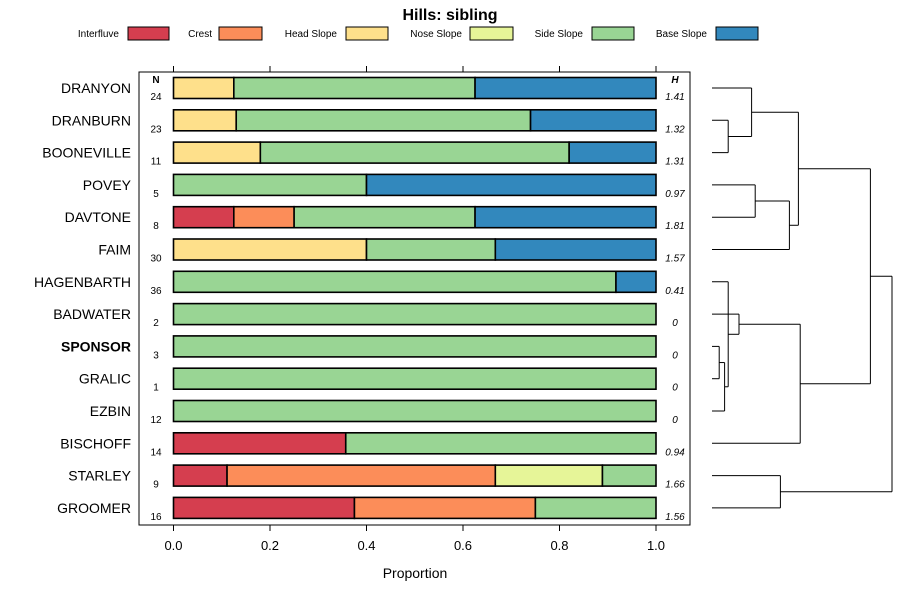  I want to click on bar-segment-groomer-side-slope, so click(595, 508).